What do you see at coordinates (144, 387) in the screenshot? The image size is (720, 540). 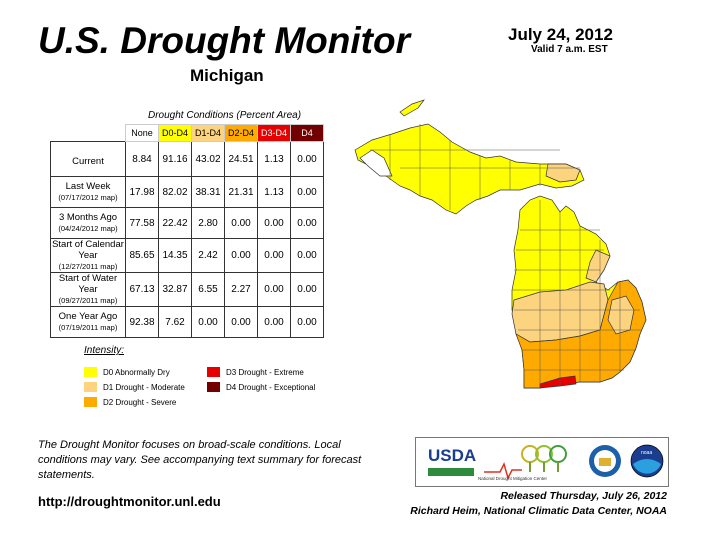 I see `legend-label: D1 Drought - Moderate` at bounding box center [144, 387].